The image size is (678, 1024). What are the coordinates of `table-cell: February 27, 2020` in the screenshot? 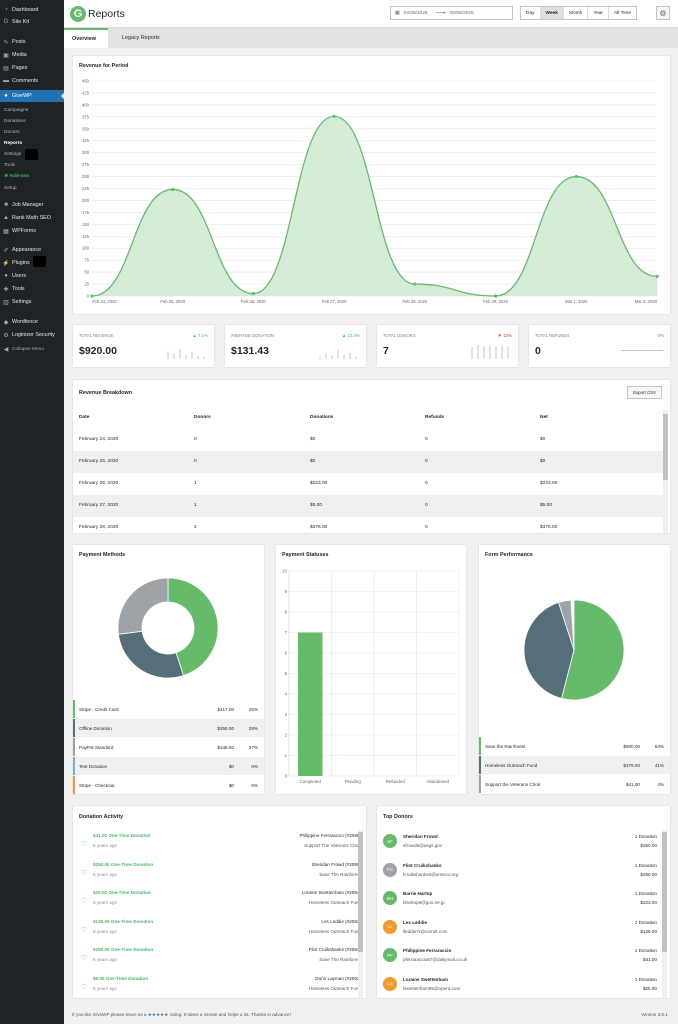 It's located at (99, 505).